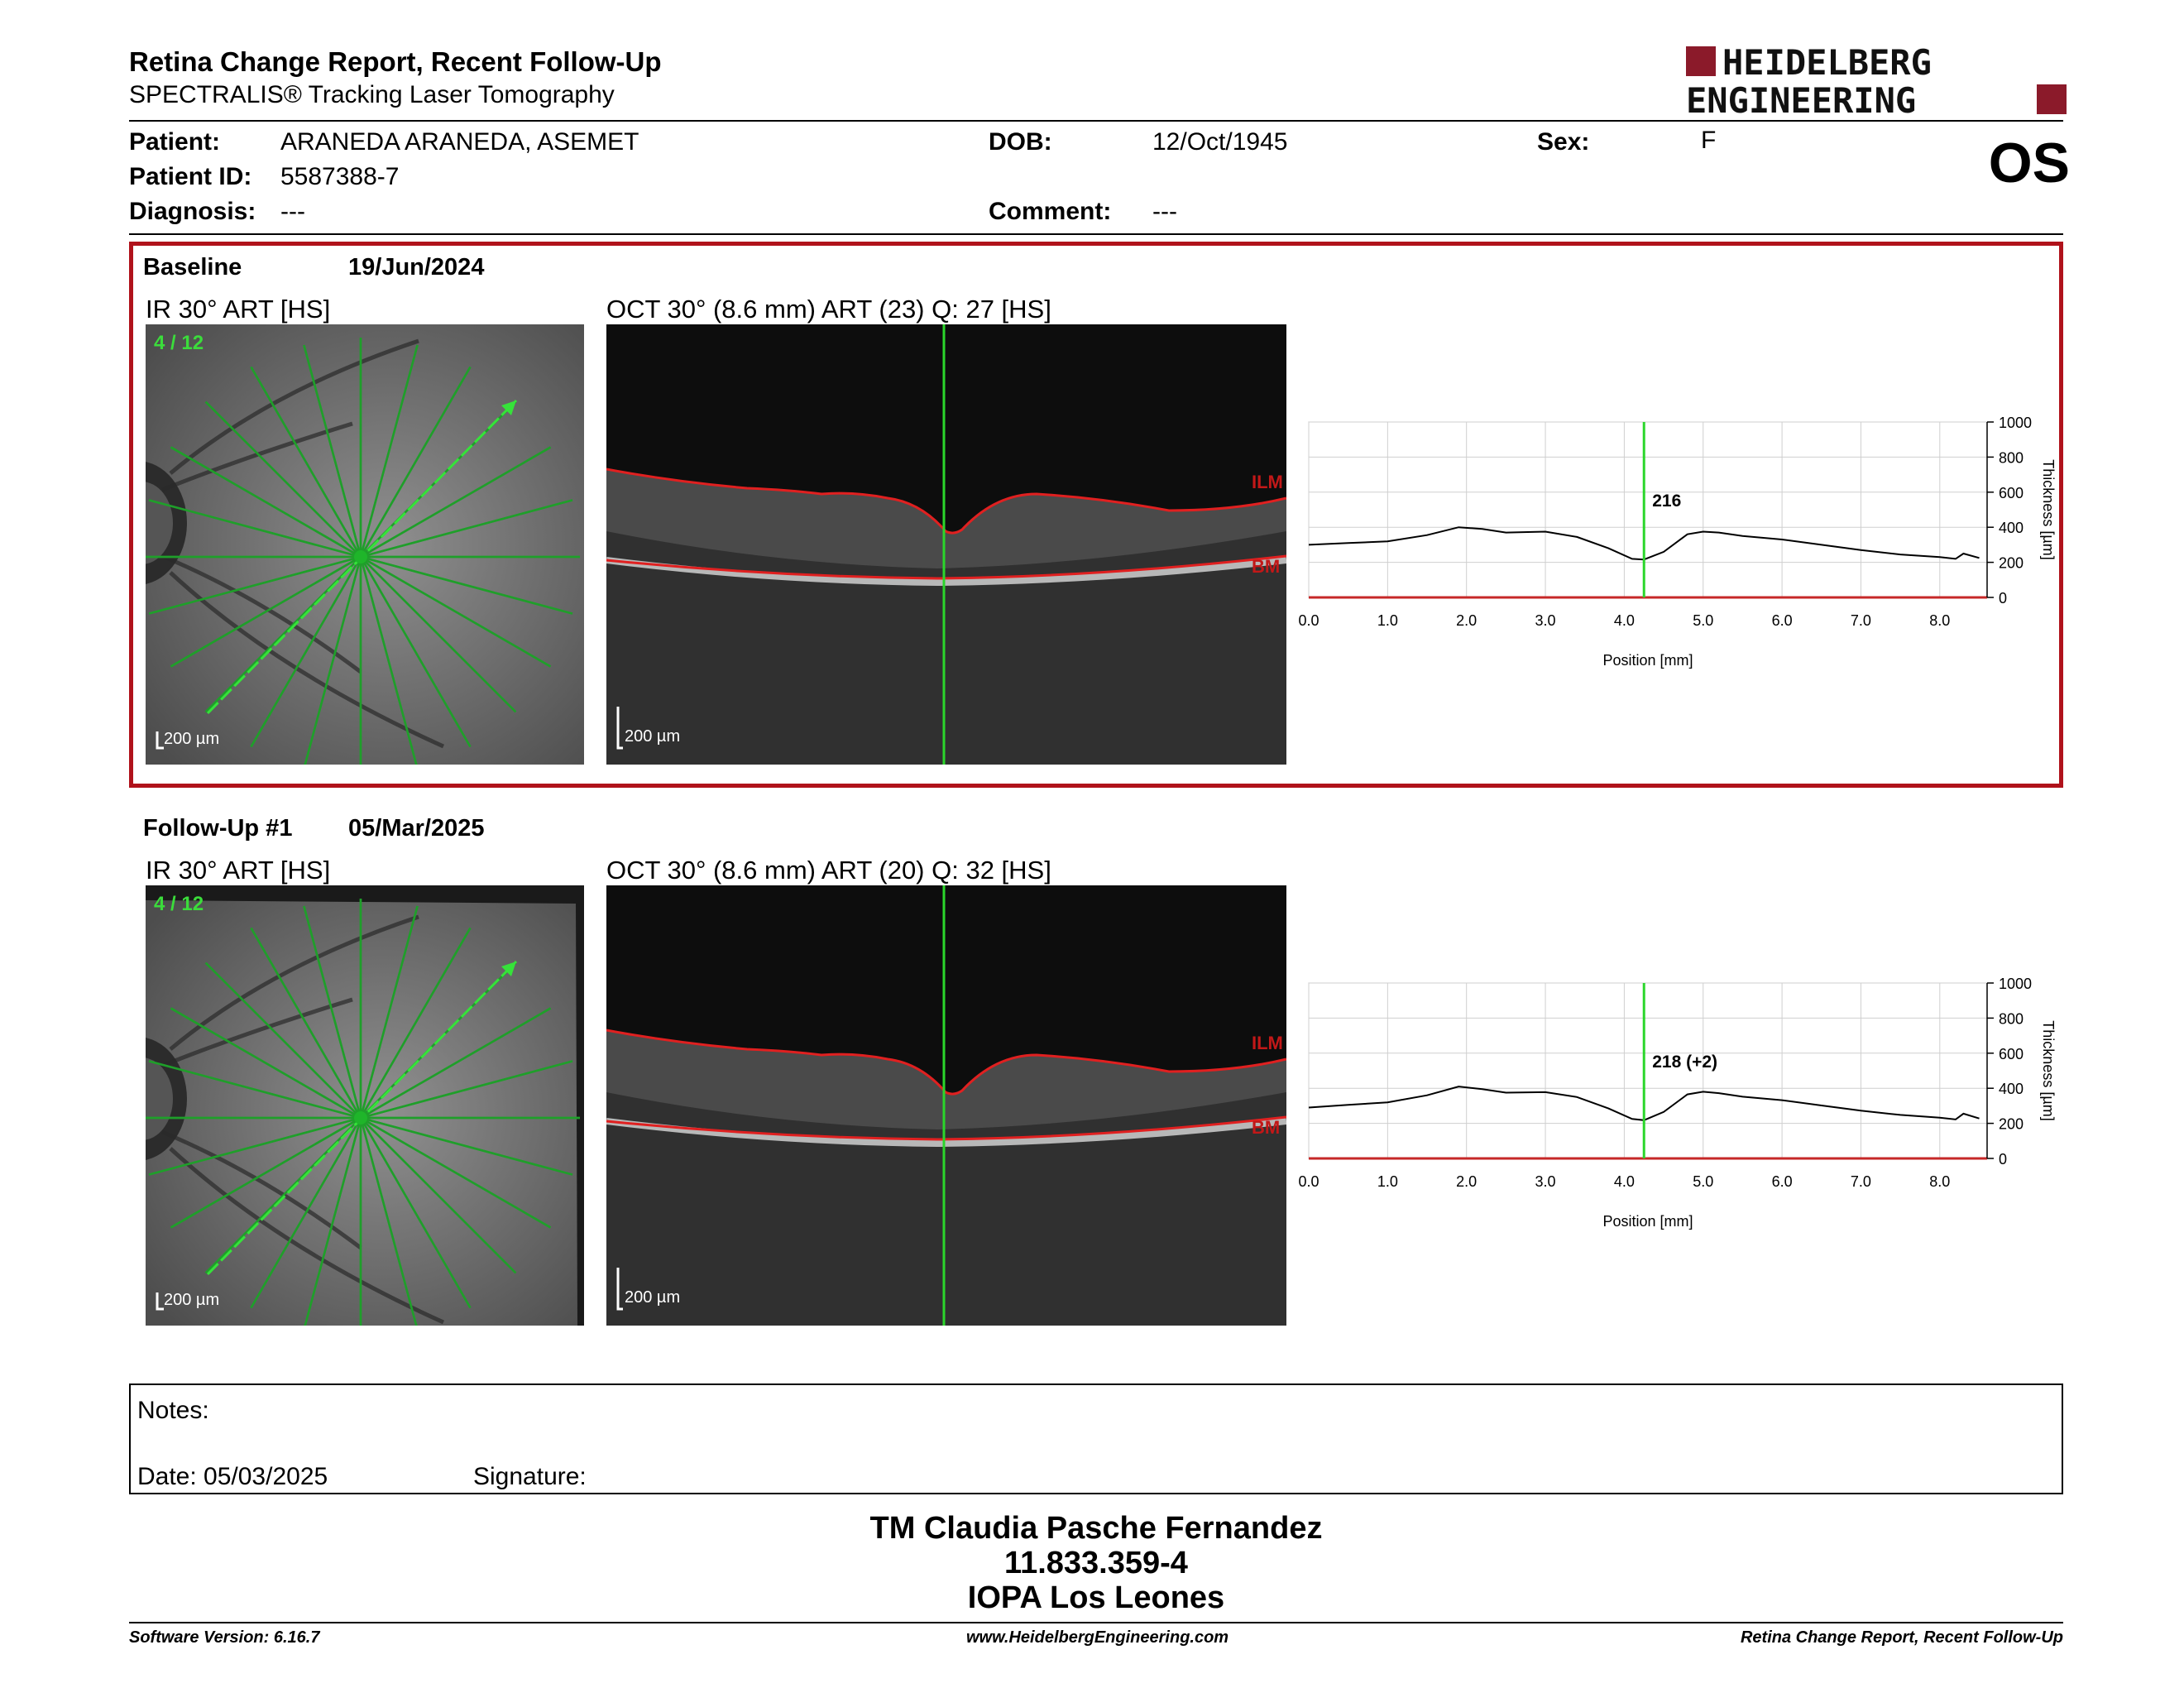  I want to click on baseline-oct-bscan-image: ILM BM 200 µm, so click(946, 544).